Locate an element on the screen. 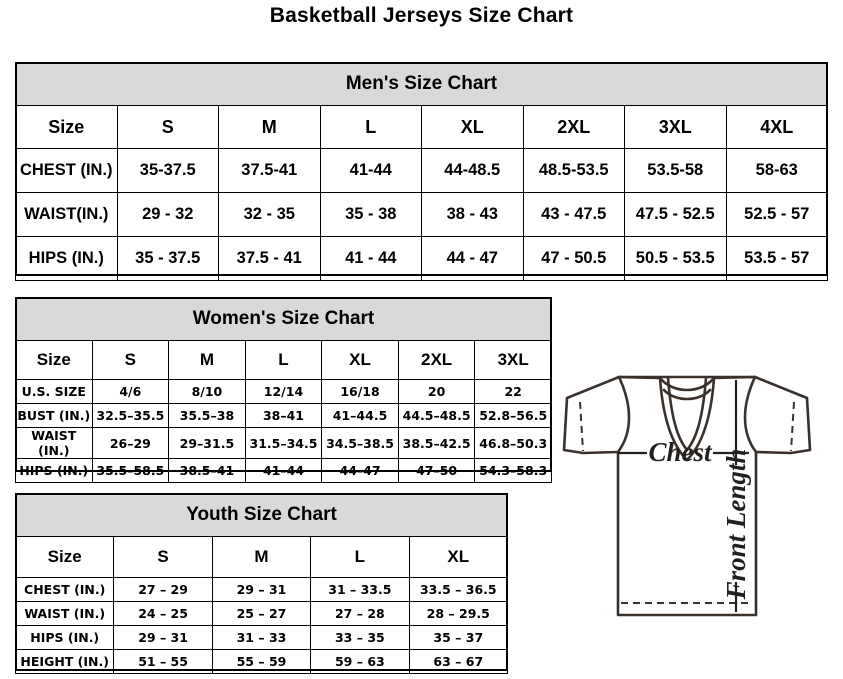 The image size is (843, 679). youth-cell-chest-m: 29 – 31 is located at coordinates (261, 589).